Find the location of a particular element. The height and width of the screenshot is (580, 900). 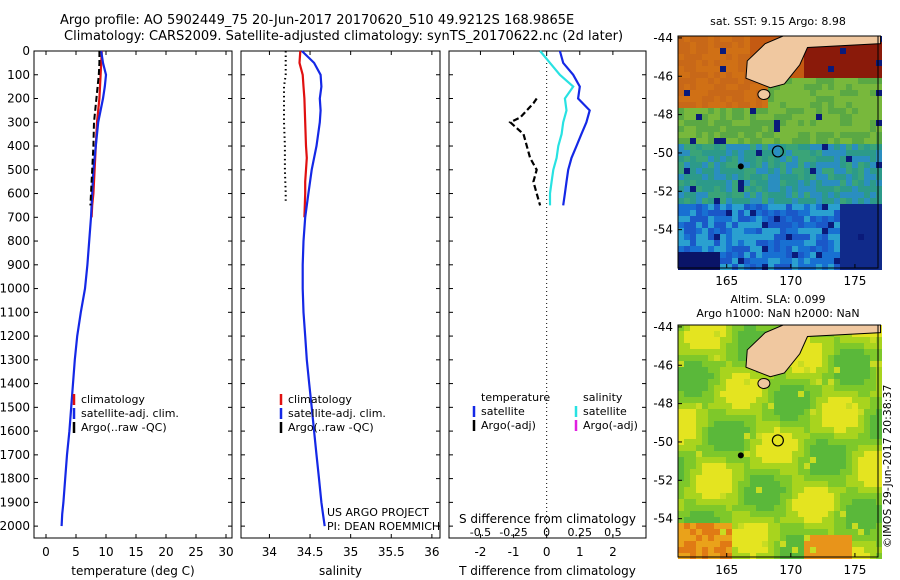

salinity-xtick-label: 35.5 is located at coordinates (391, 552).